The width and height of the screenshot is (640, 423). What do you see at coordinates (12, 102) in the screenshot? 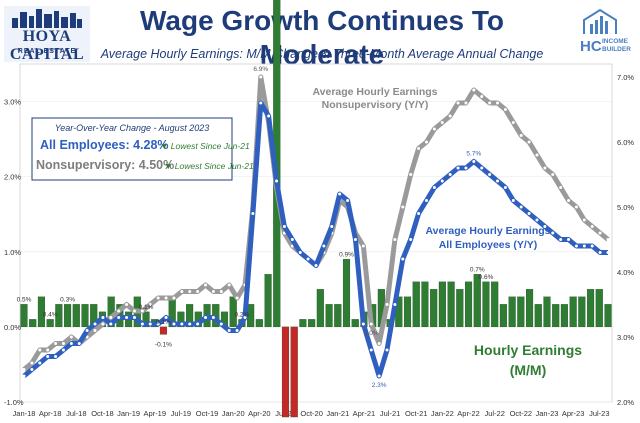
I see `left-tick-label: 3.0%` at bounding box center [12, 102].